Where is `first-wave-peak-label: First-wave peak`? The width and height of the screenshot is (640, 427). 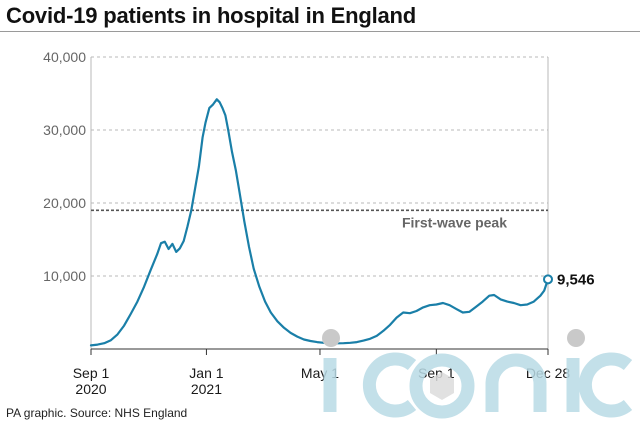 first-wave-peak-label: First-wave peak is located at coordinates (454, 222).